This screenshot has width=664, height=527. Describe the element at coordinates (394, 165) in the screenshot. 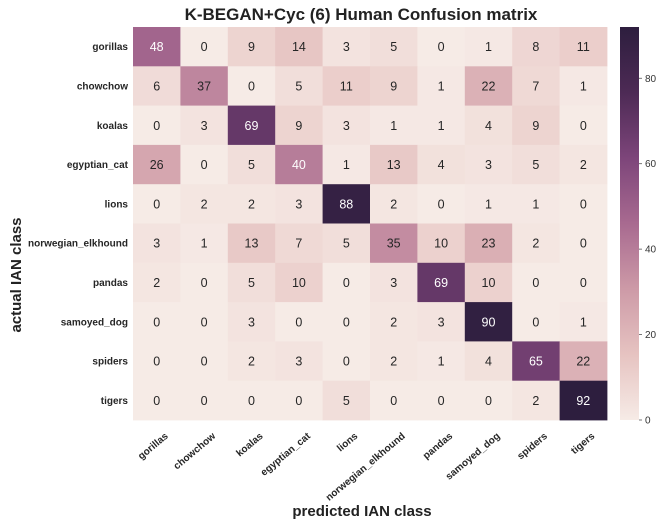

I see `cell-value-label: 13` at that location.